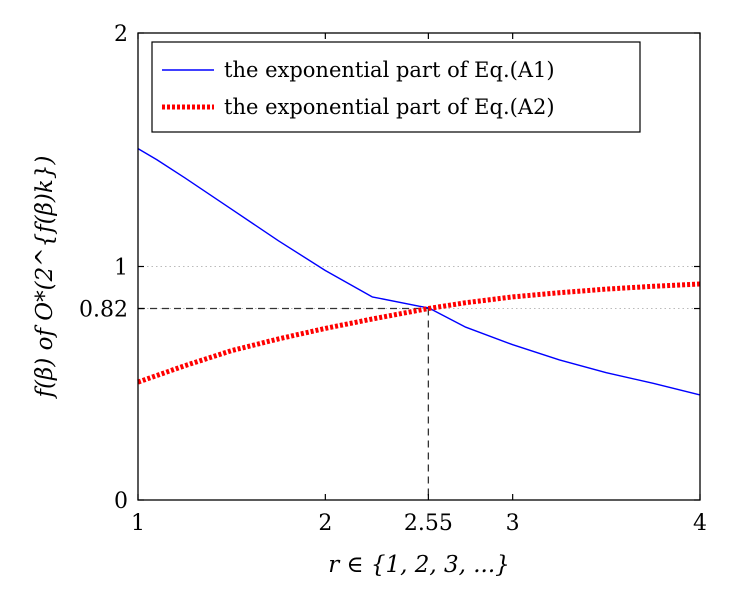 This screenshot has width=732, height=602. What do you see at coordinates (284, 403) in the screenshot?
I see `reference-lines` at bounding box center [284, 403].